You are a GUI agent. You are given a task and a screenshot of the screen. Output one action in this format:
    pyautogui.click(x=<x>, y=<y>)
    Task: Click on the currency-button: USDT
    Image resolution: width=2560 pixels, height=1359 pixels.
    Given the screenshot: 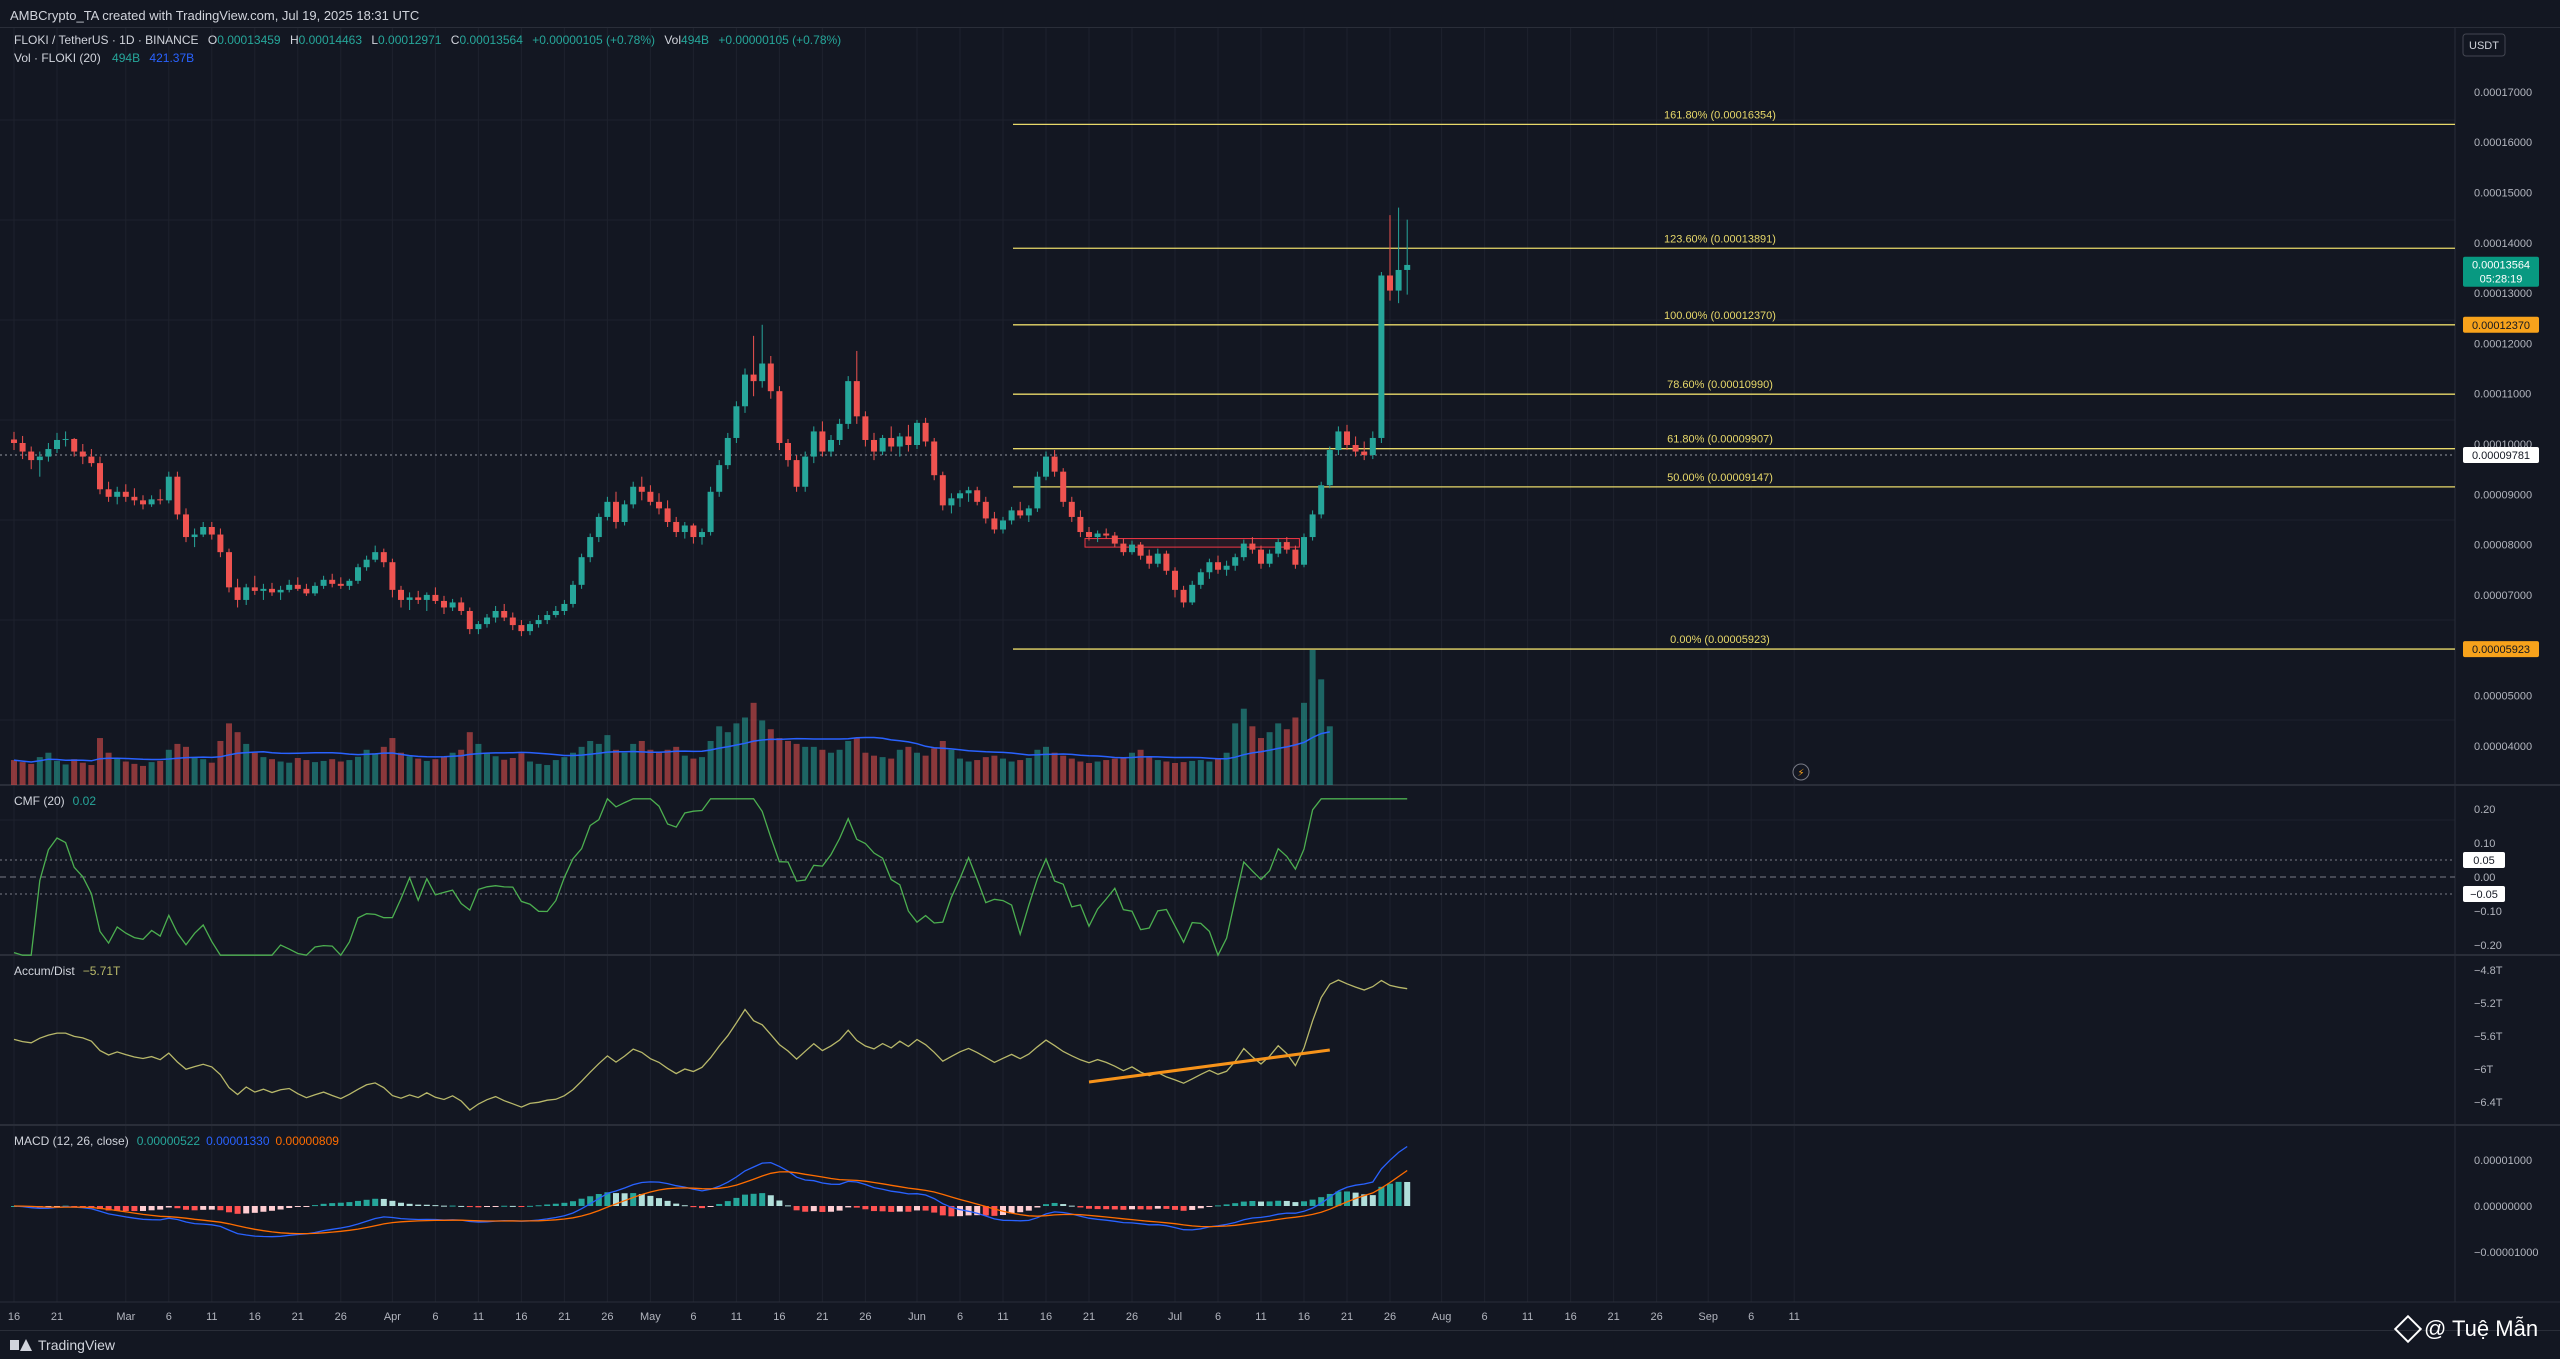 What is the action you would take?
    pyautogui.click(x=2484, y=45)
    